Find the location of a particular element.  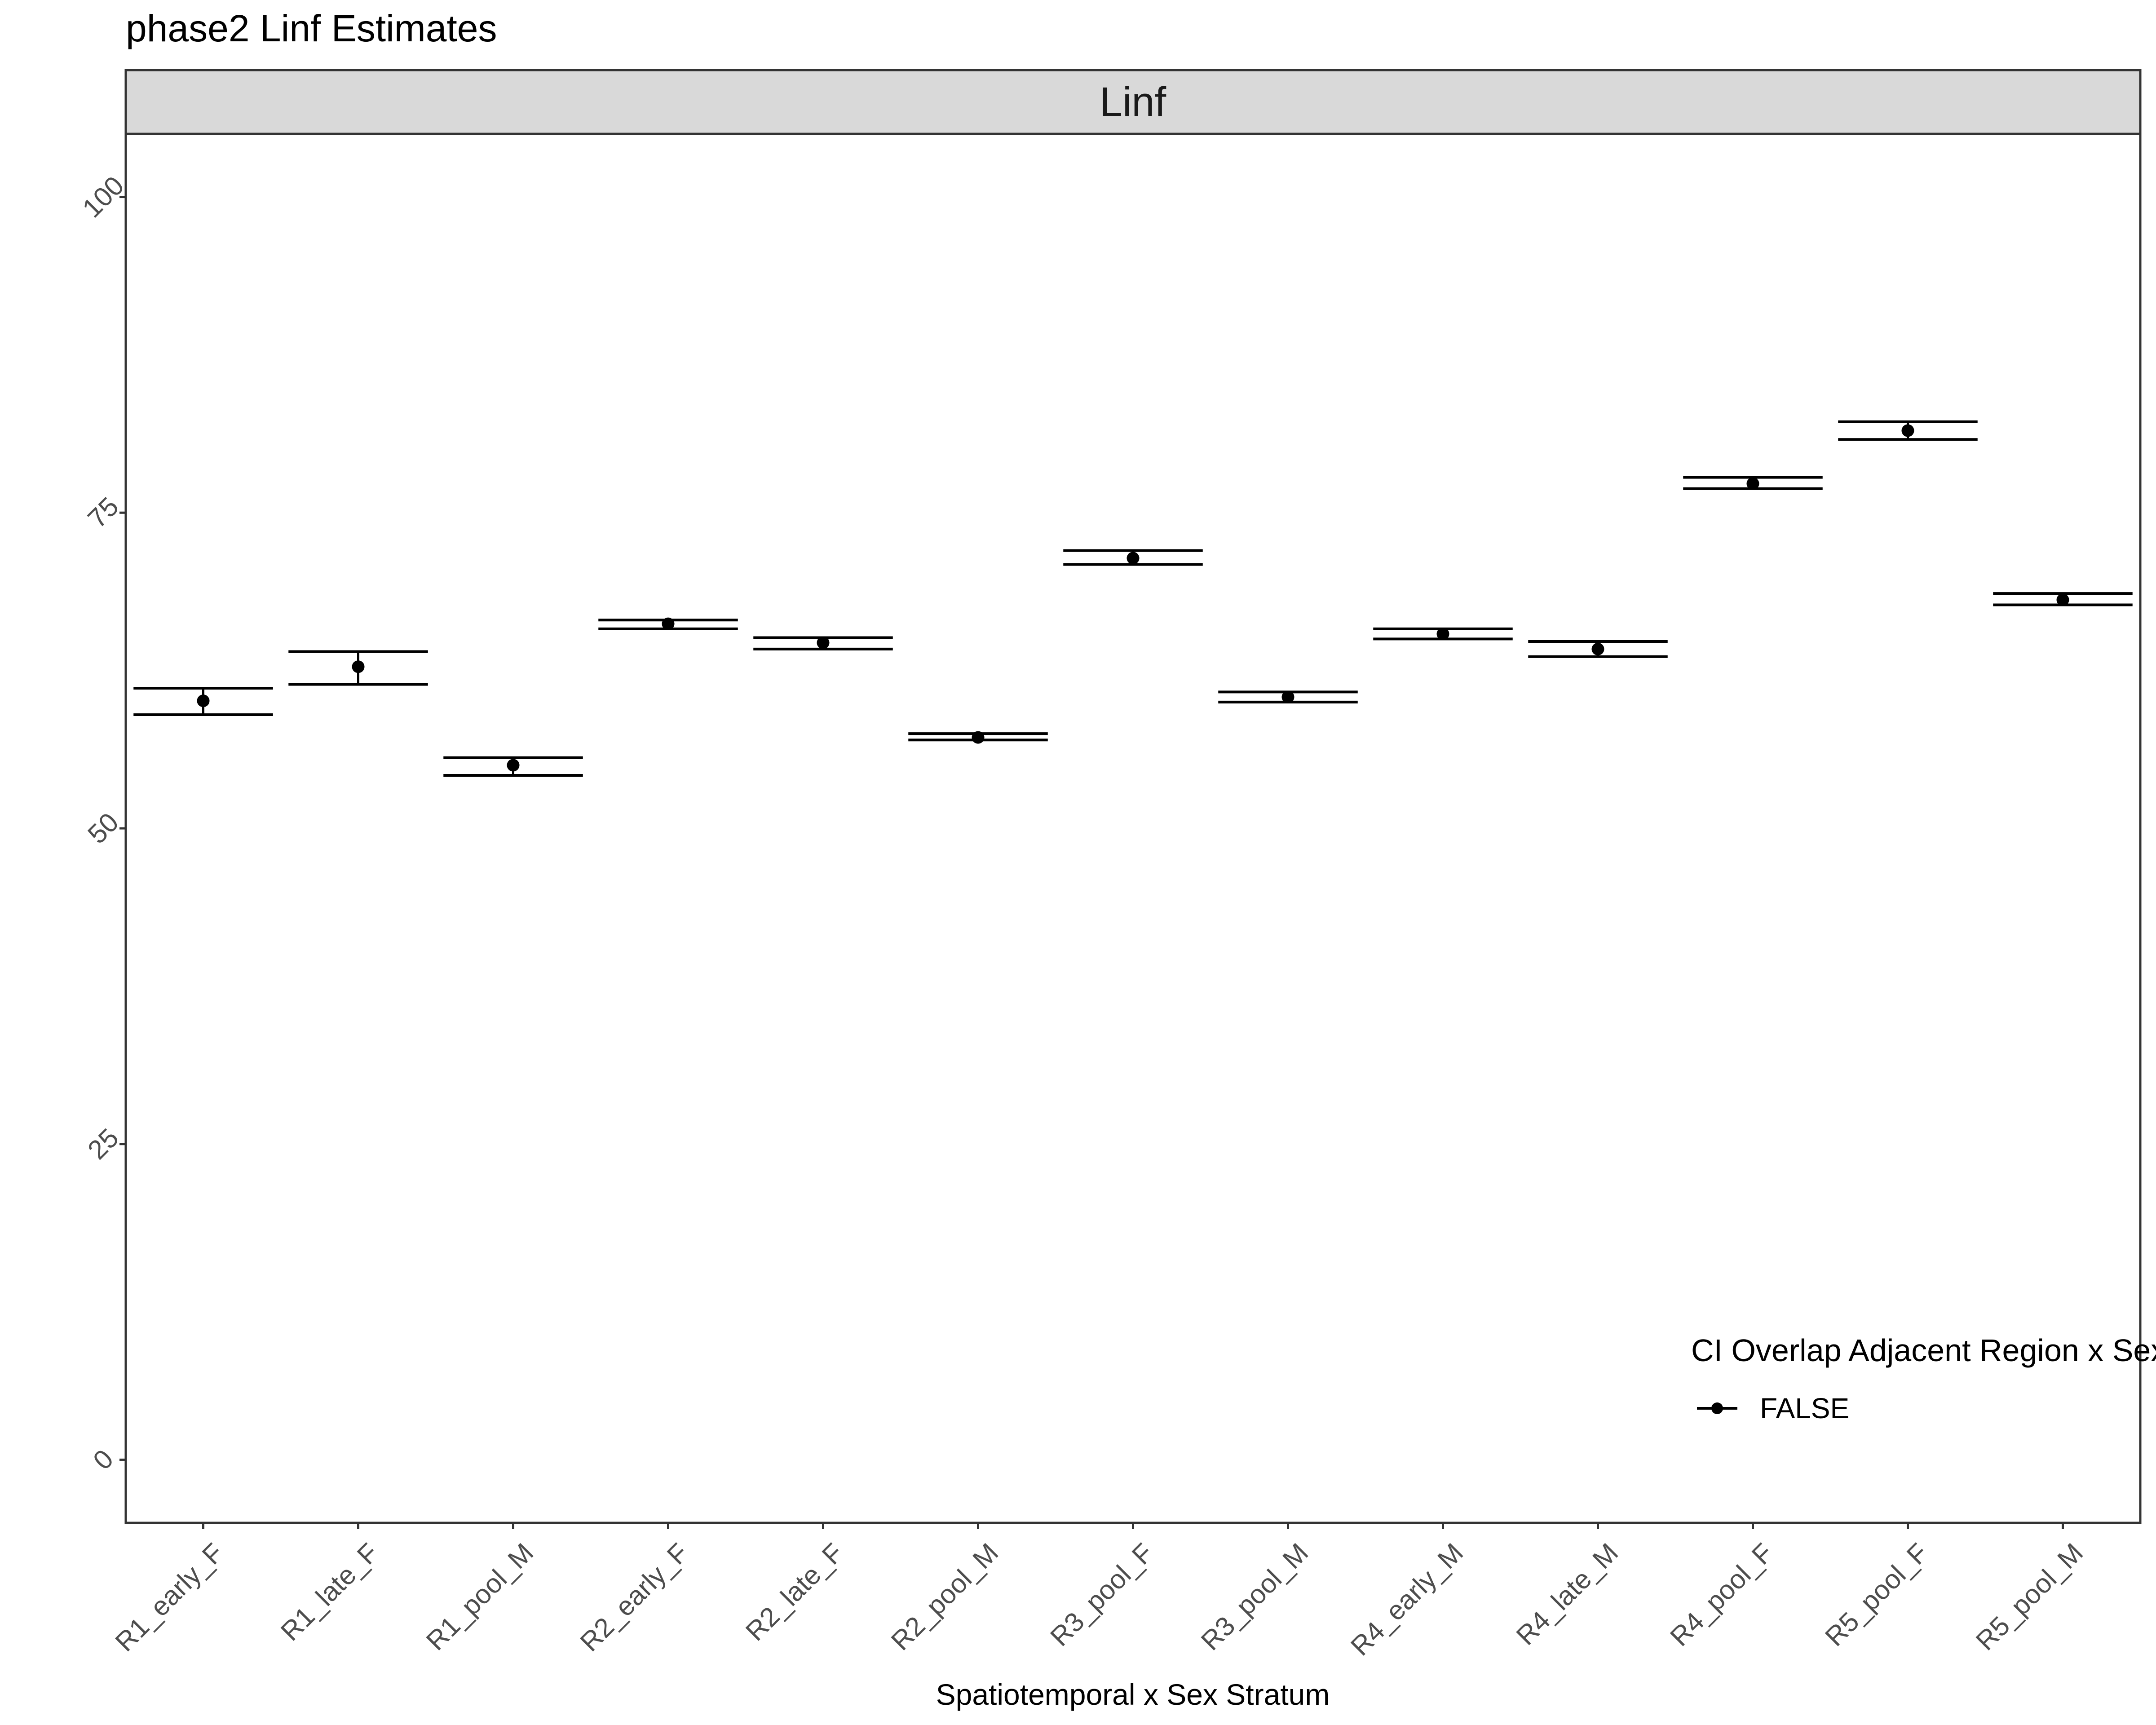

errorbar-R1_early_F is located at coordinates (203, 701).